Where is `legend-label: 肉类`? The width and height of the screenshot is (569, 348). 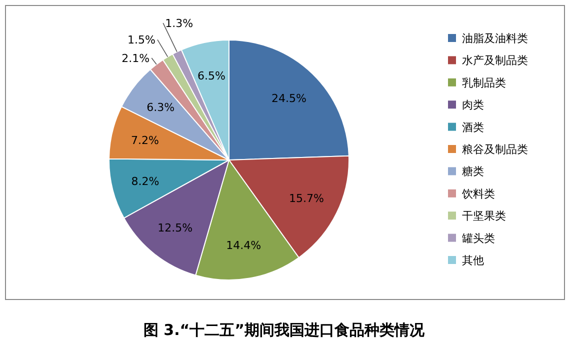
legend-label: 肉类 is located at coordinates (473, 105).